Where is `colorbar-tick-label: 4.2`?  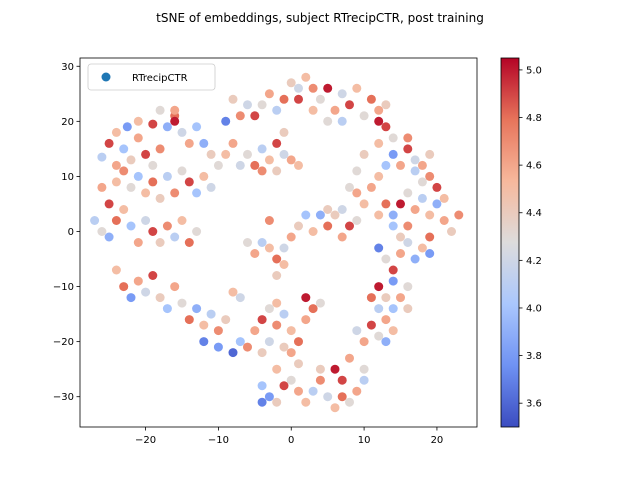 colorbar-tick-label: 4.2 is located at coordinates (534, 261).